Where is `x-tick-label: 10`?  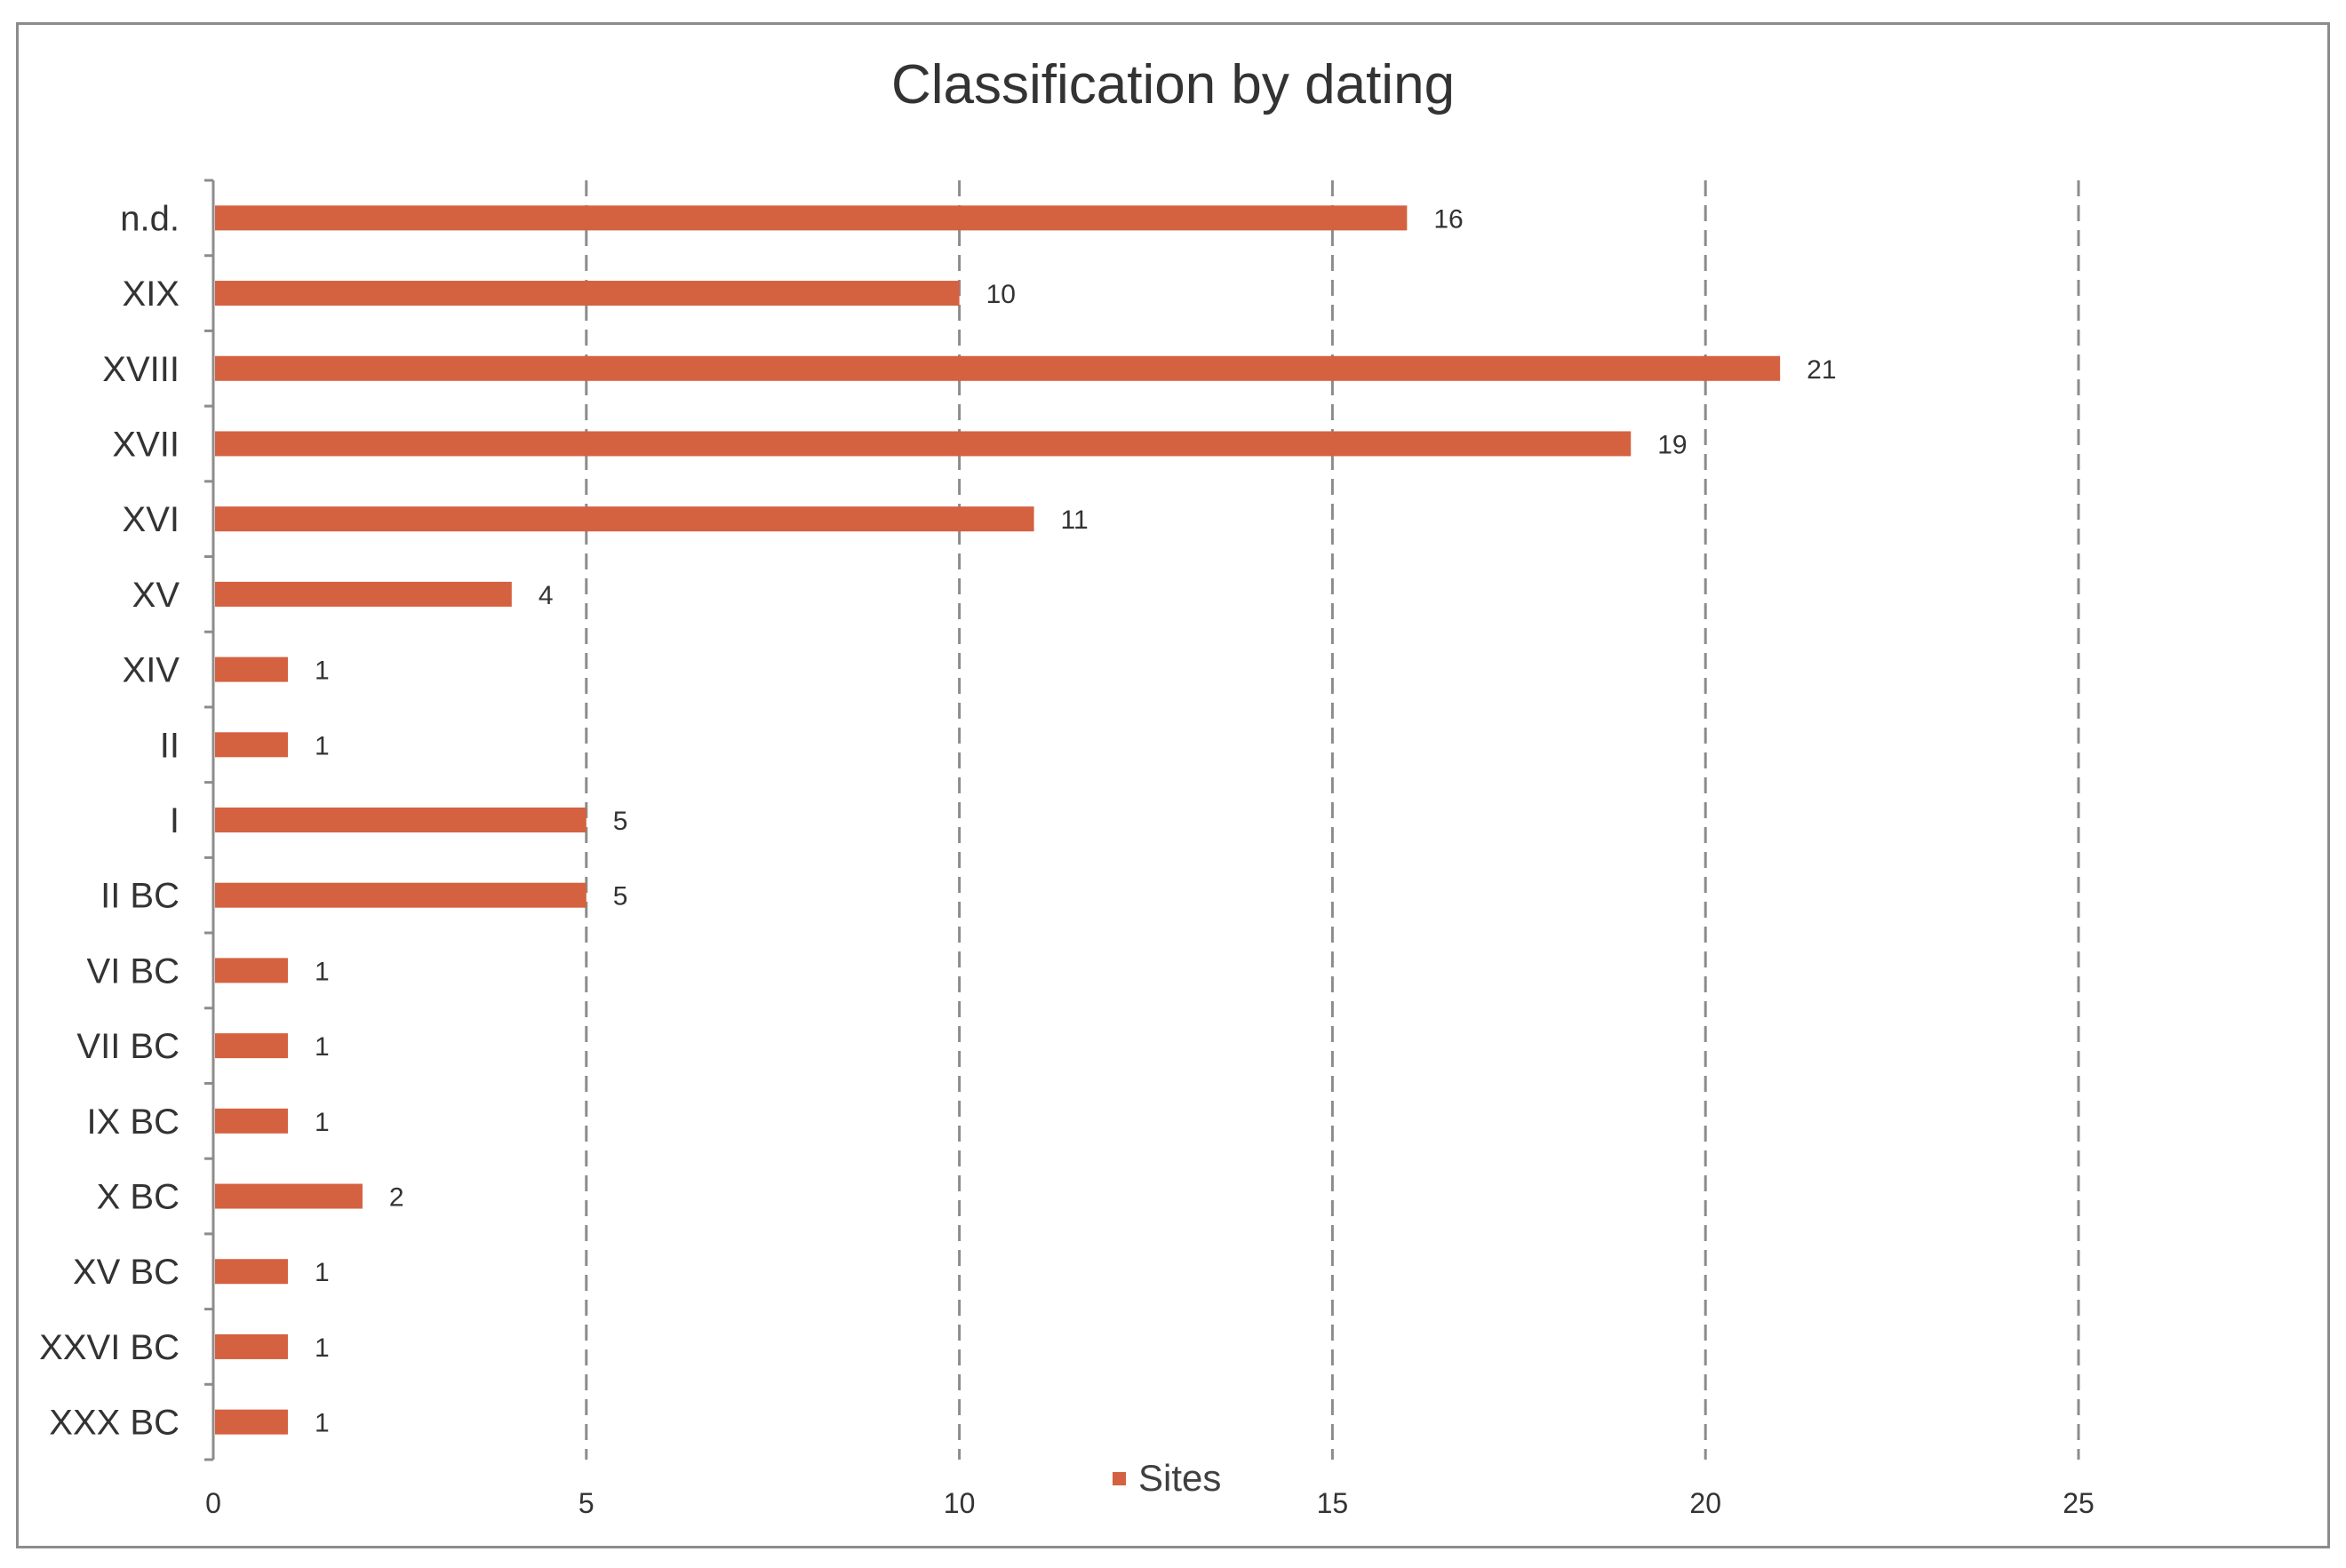 x-tick-label: 10 is located at coordinates (960, 1503).